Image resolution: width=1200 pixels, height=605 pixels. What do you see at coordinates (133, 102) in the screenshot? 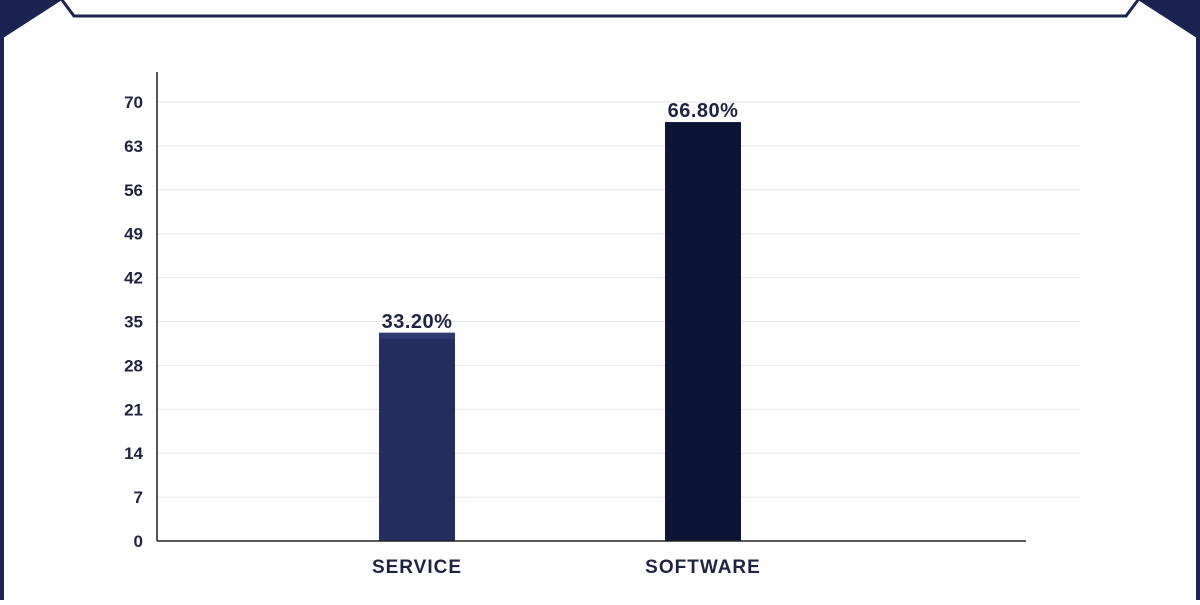
I see `y-tick-label: 70` at bounding box center [133, 102].